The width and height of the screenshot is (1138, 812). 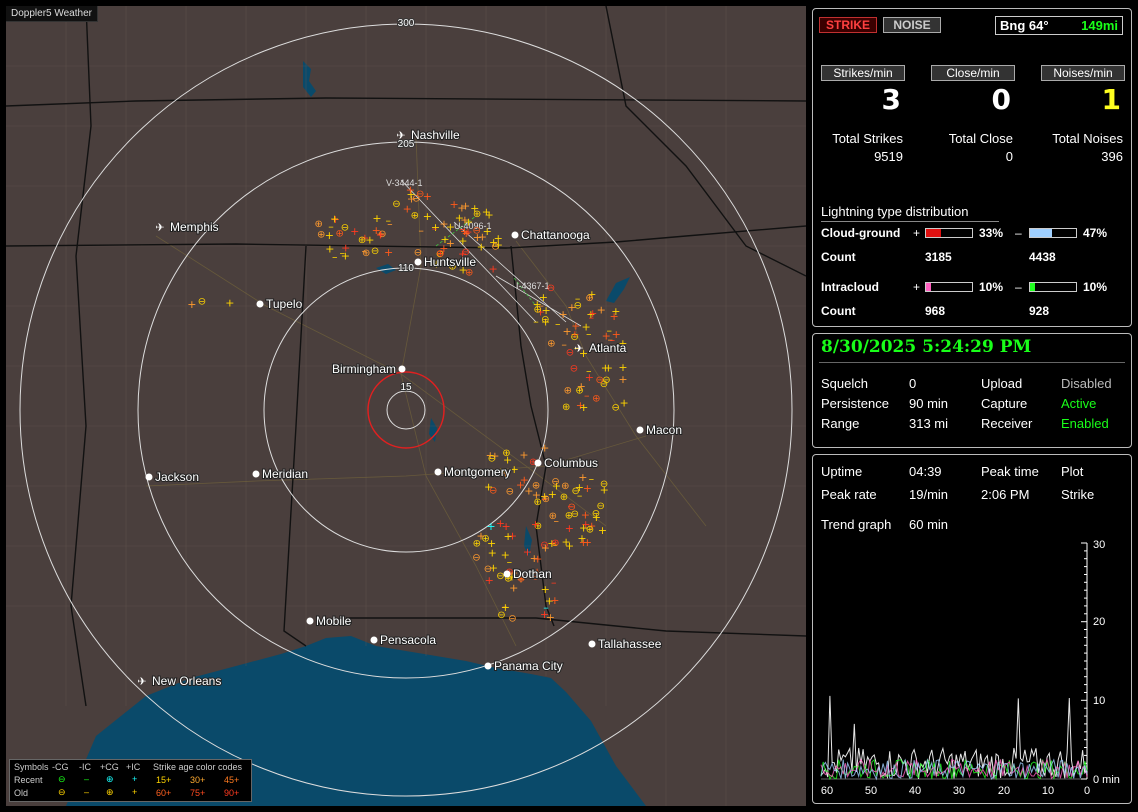 I want to click on strikes-per-min-value: 3, so click(x=891, y=99).